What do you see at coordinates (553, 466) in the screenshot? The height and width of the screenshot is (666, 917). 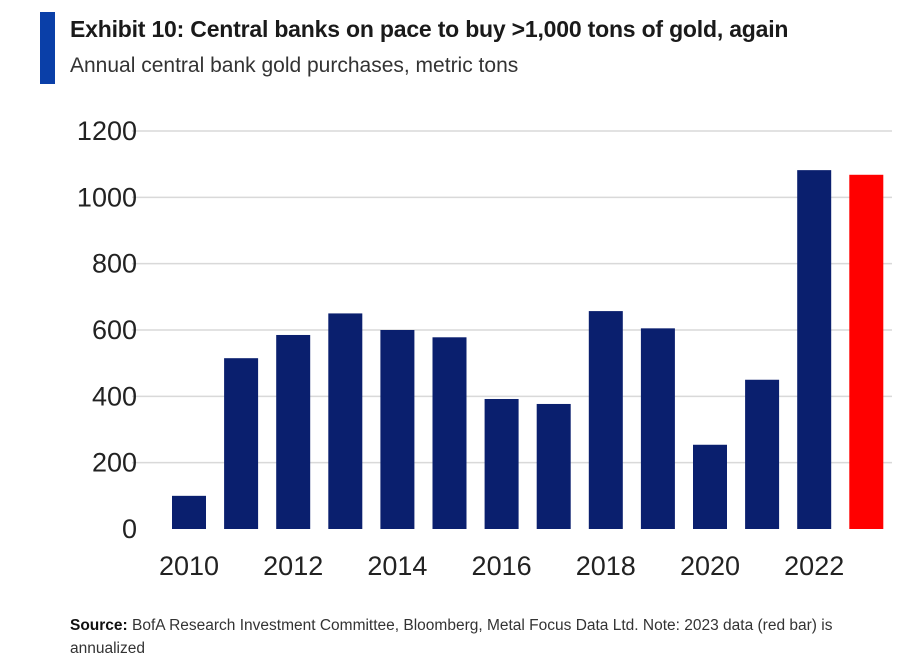 I see `bar-2017` at bounding box center [553, 466].